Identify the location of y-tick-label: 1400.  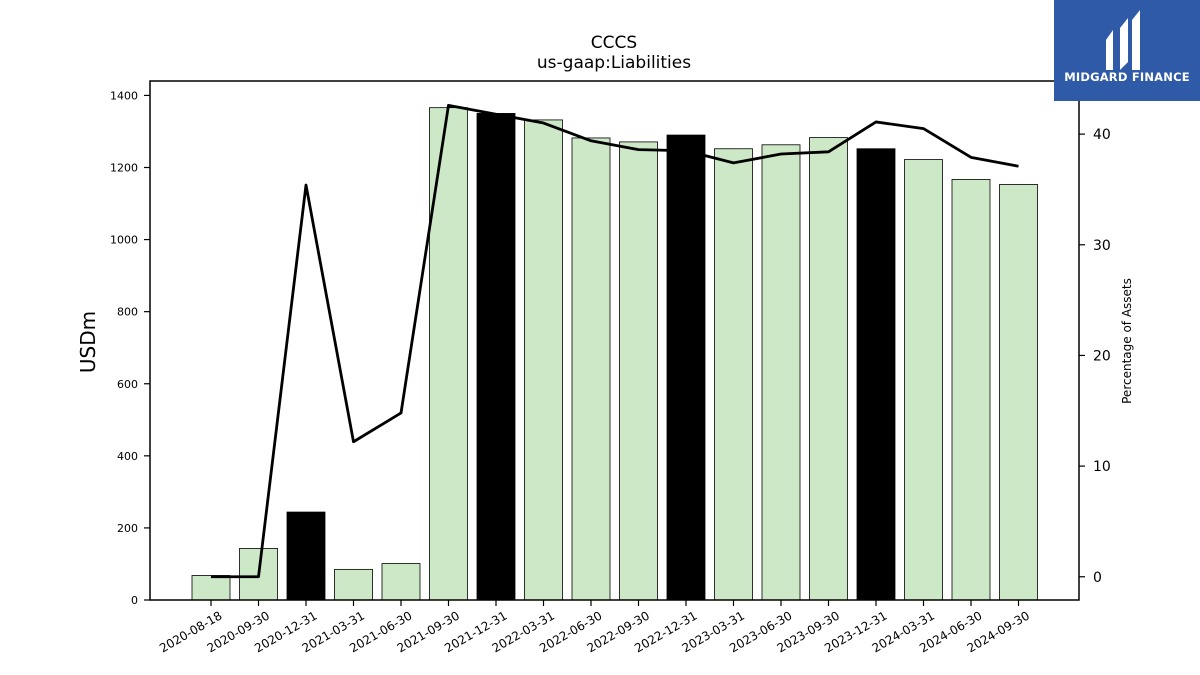
(124, 95).